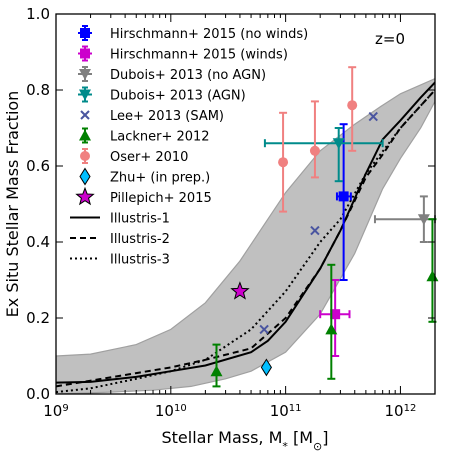 The width and height of the screenshot is (463, 463). Describe the element at coordinates (38, 318) in the screenshot. I see `y-tick-label: 0.2` at that location.